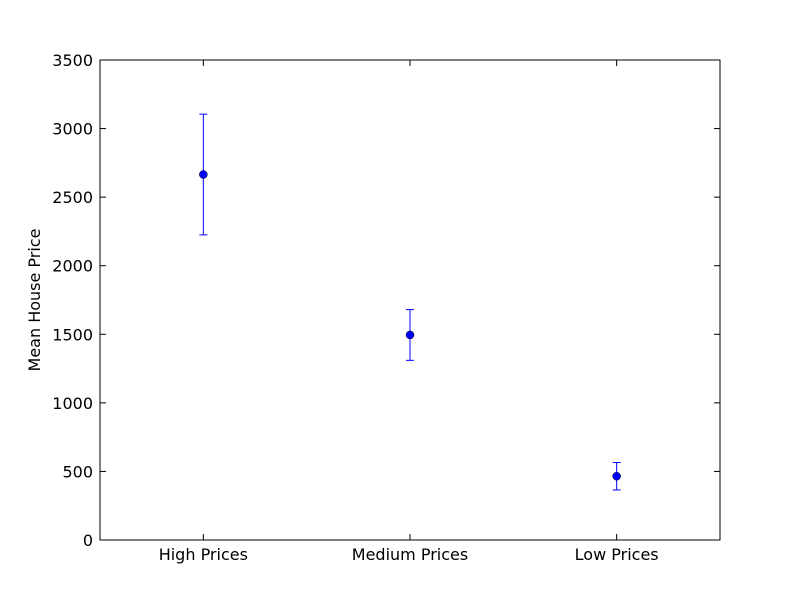 This screenshot has height=600, width=800. Describe the element at coordinates (77, 471) in the screenshot. I see `y-tick-label: 500` at that location.